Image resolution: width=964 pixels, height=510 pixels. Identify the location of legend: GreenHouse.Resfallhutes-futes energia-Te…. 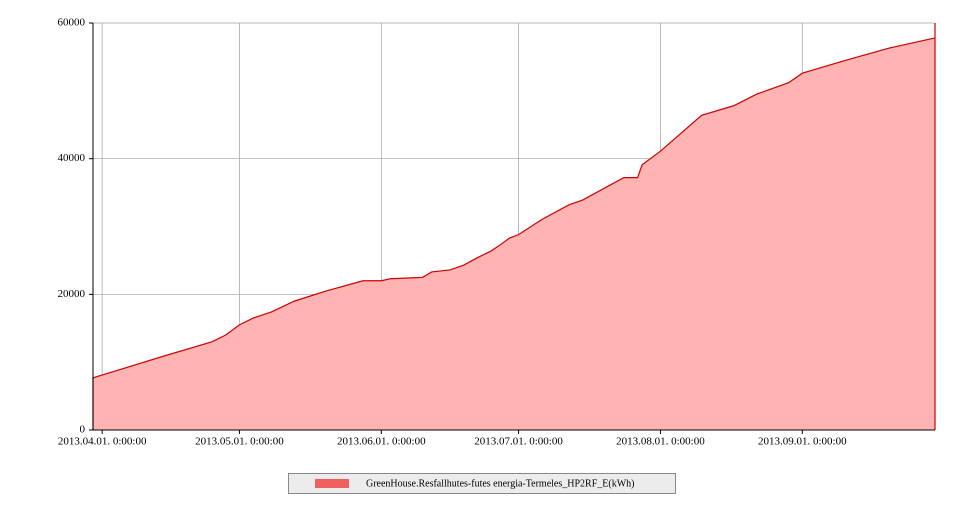
(482, 483).